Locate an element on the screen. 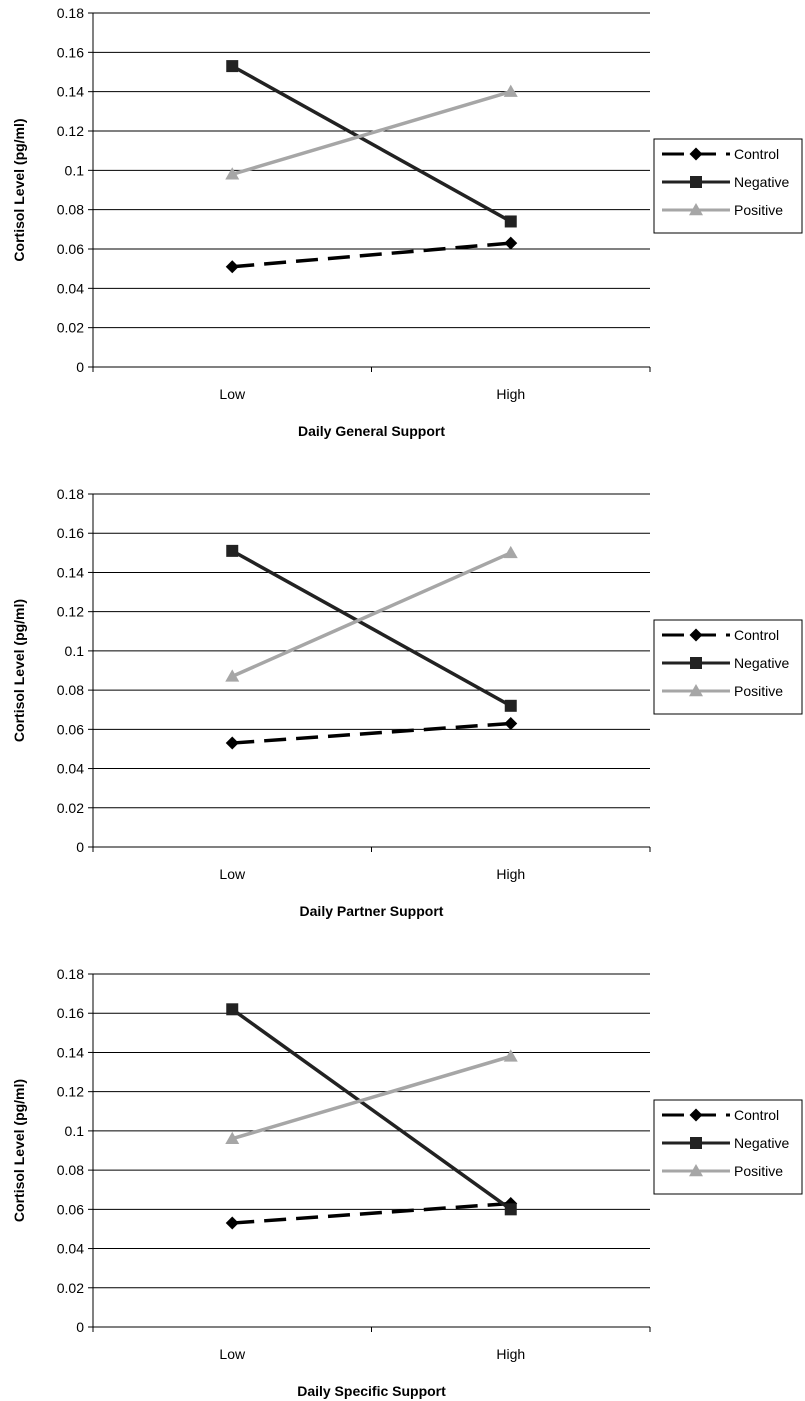  x-axis-title: Daily General Support is located at coordinates (371, 431).